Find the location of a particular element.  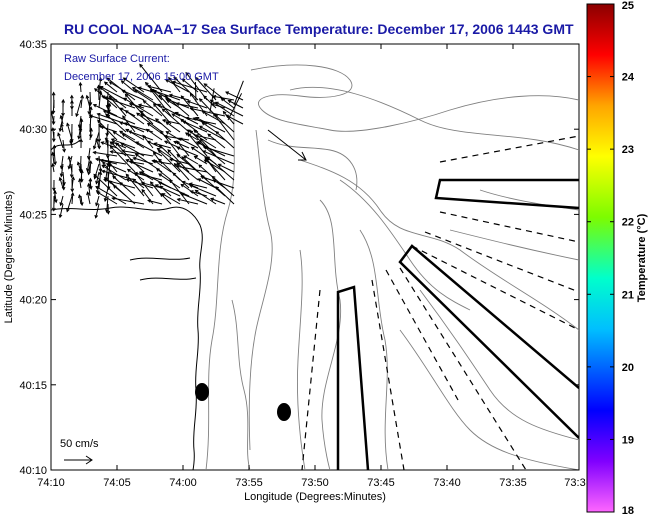

temperature-colorbar: 25 24 23 22 21 20 19 18 Temperature (°C) is located at coordinates (617, 258).